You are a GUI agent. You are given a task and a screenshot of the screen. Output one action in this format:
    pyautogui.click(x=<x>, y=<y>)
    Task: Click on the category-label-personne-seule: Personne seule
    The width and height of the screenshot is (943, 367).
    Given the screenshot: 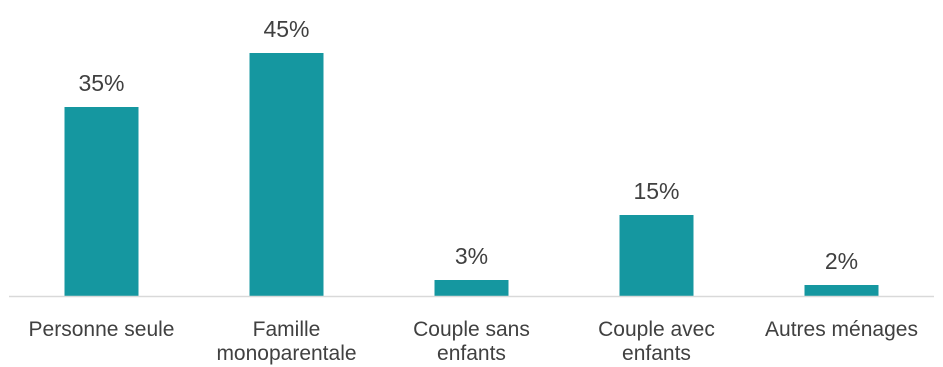 What is the action you would take?
    pyautogui.click(x=102, y=329)
    